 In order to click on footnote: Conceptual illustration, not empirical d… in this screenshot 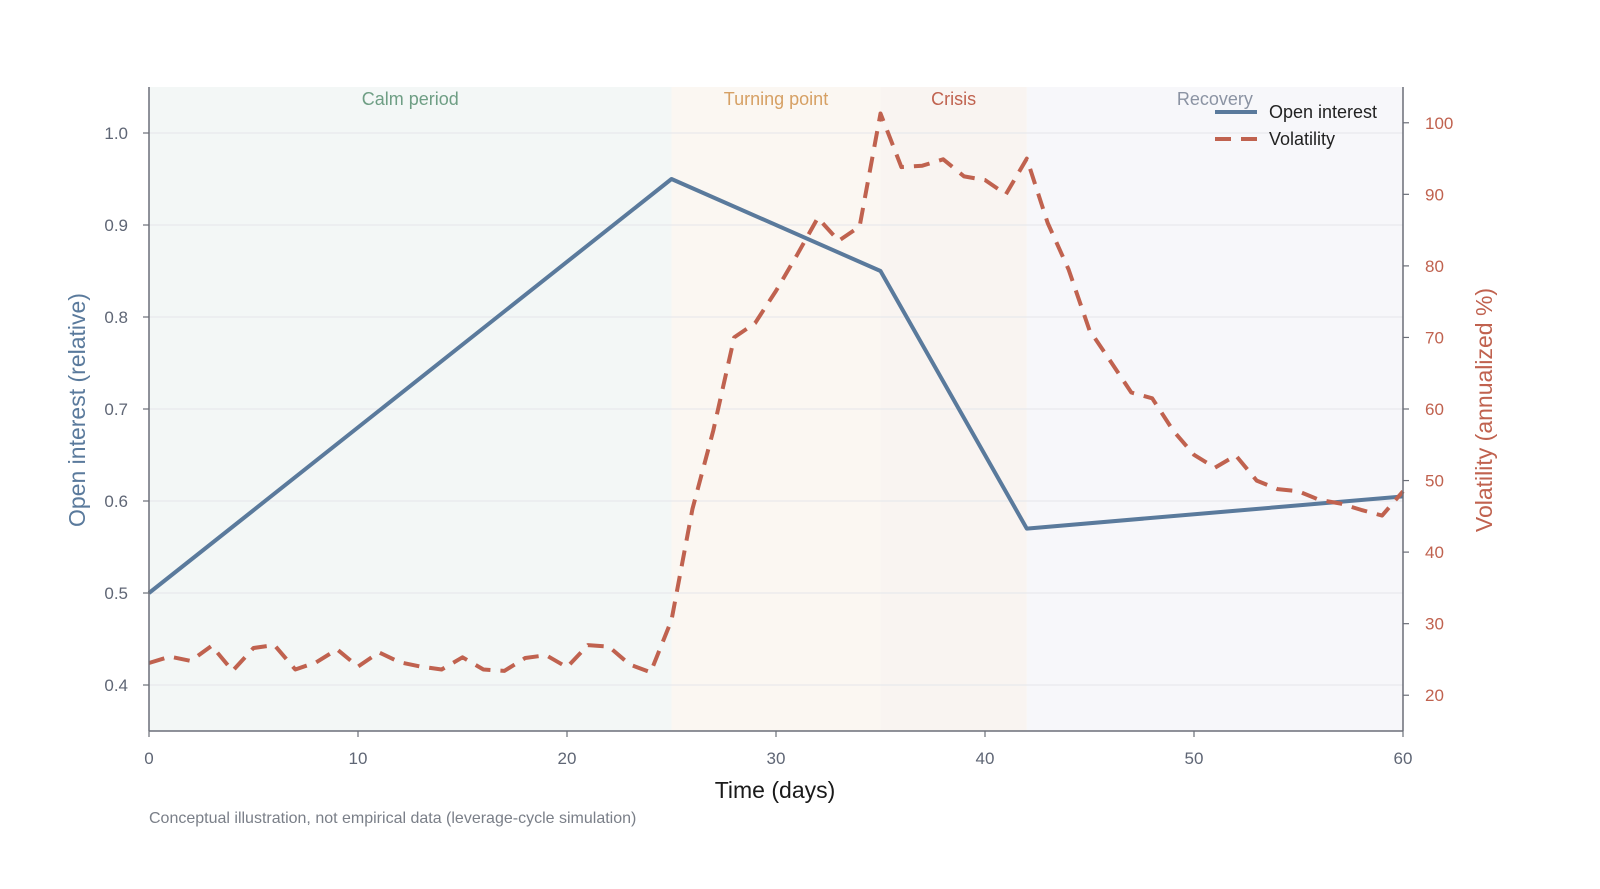, I will do `click(392, 818)`.